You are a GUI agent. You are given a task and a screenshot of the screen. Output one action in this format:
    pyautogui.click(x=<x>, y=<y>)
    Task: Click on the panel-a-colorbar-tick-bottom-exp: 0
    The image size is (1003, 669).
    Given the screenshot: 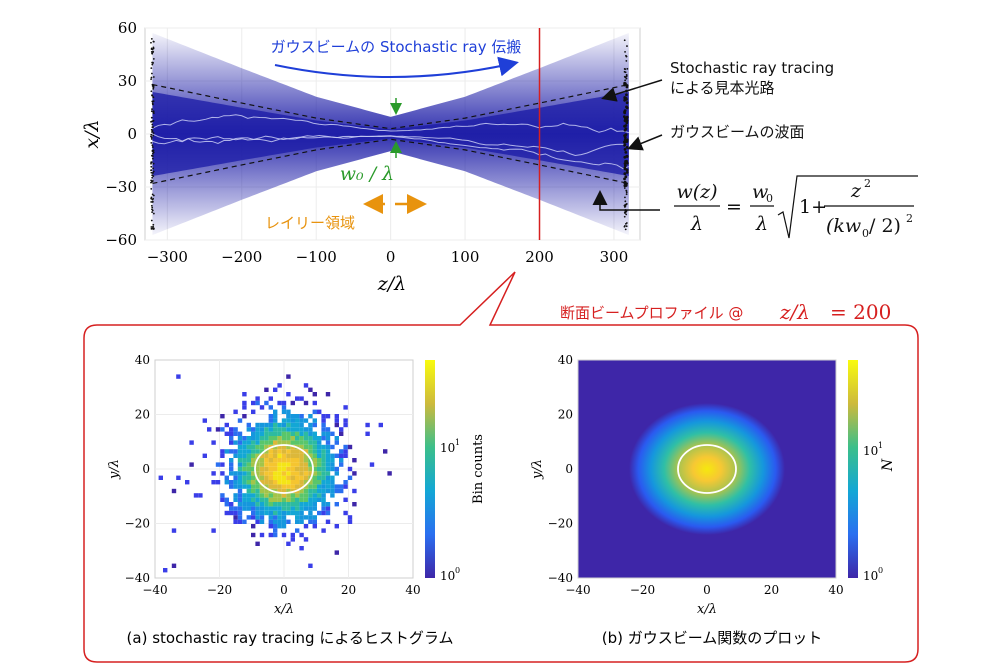 What is the action you would take?
    pyautogui.click(x=457, y=570)
    